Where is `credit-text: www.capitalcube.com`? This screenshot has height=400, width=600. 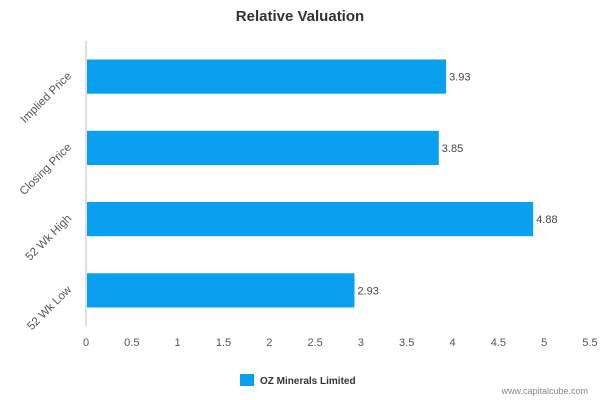
credit-text: www.capitalcube.com is located at coordinates (544, 391).